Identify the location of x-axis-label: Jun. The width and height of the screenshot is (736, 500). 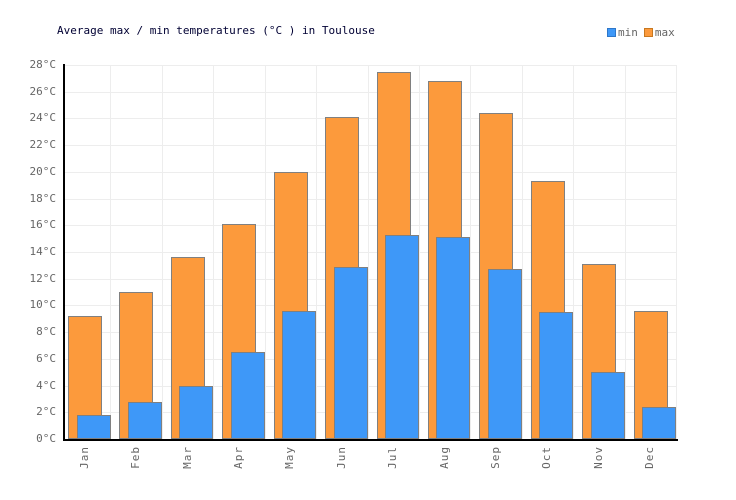
(341, 457).